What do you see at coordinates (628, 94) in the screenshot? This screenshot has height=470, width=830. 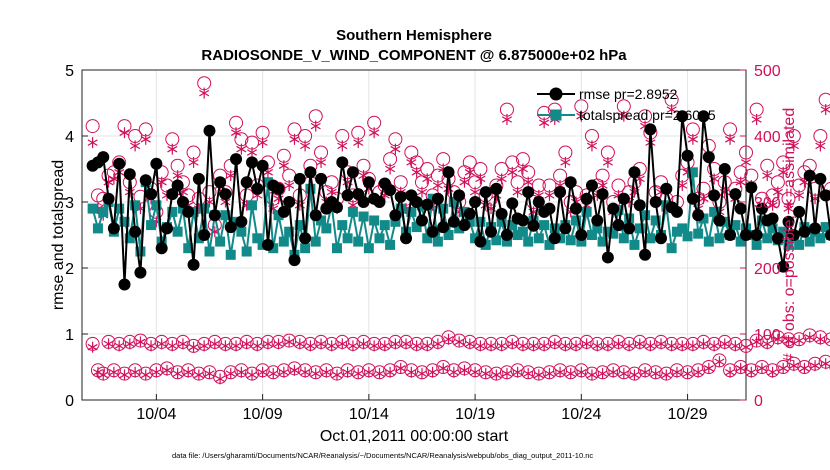 I see `legend-rmse-label: rmse pr=2.8952` at bounding box center [628, 94].